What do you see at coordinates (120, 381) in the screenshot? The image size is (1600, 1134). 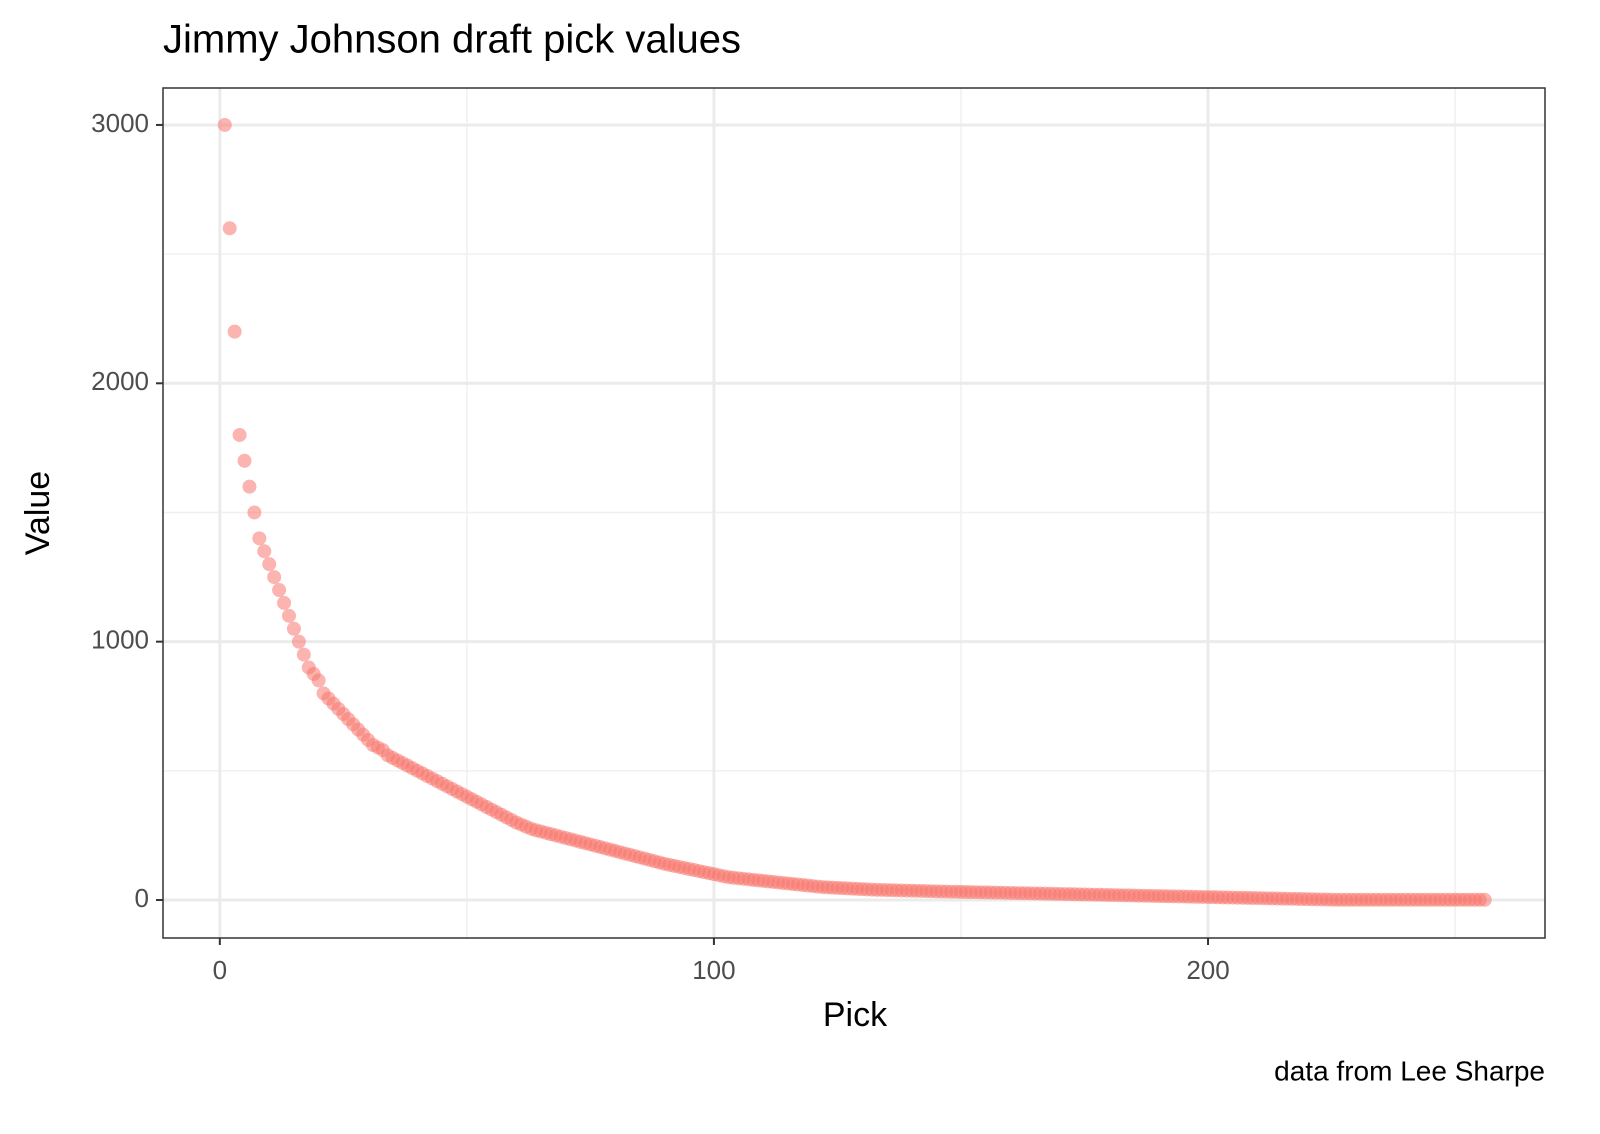 I see `y-tick-label: 2000` at bounding box center [120, 381].